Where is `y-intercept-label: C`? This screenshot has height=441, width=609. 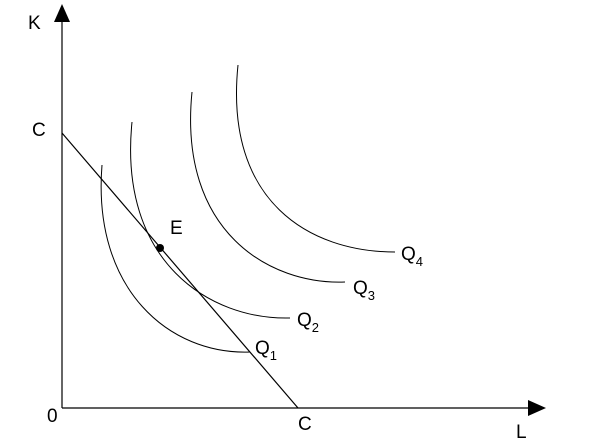
y-intercept-label: C is located at coordinates (39, 130).